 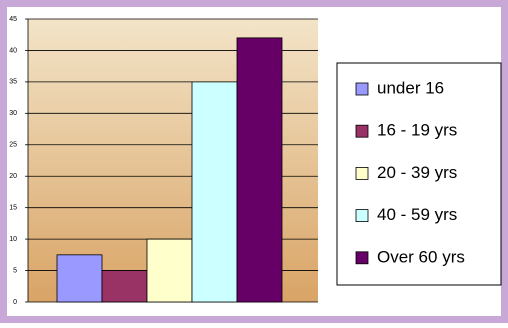 I want to click on legend-label: 20 - 39 yrs, so click(x=417, y=172).